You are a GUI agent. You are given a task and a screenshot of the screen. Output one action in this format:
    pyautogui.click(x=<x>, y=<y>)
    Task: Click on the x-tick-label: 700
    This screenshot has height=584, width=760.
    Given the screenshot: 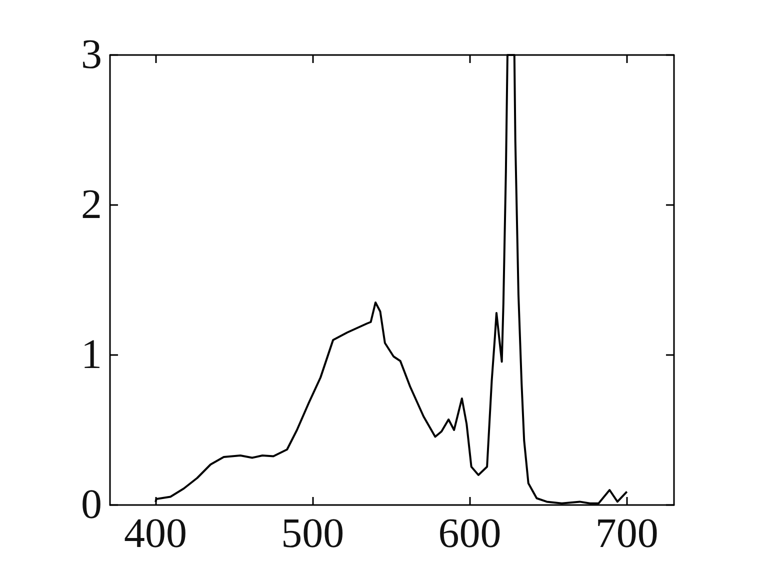 What is the action you would take?
    pyautogui.click(x=626, y=534)
    